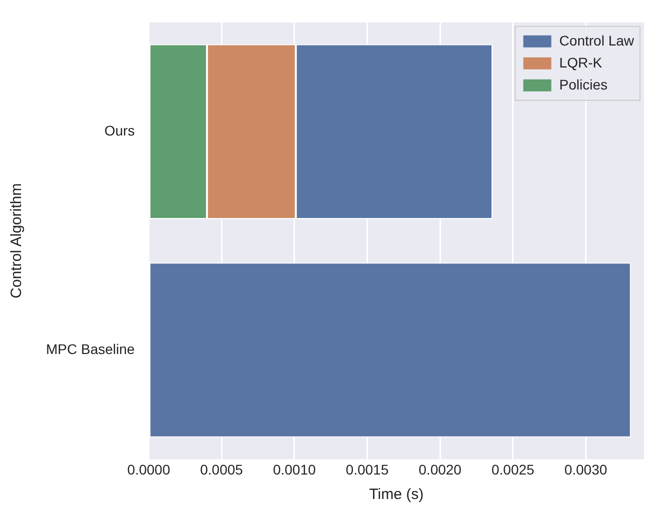 The width and height of the screenshot is (646, 512). I want to click on y-tick-label: Ours, so click(119, 130).